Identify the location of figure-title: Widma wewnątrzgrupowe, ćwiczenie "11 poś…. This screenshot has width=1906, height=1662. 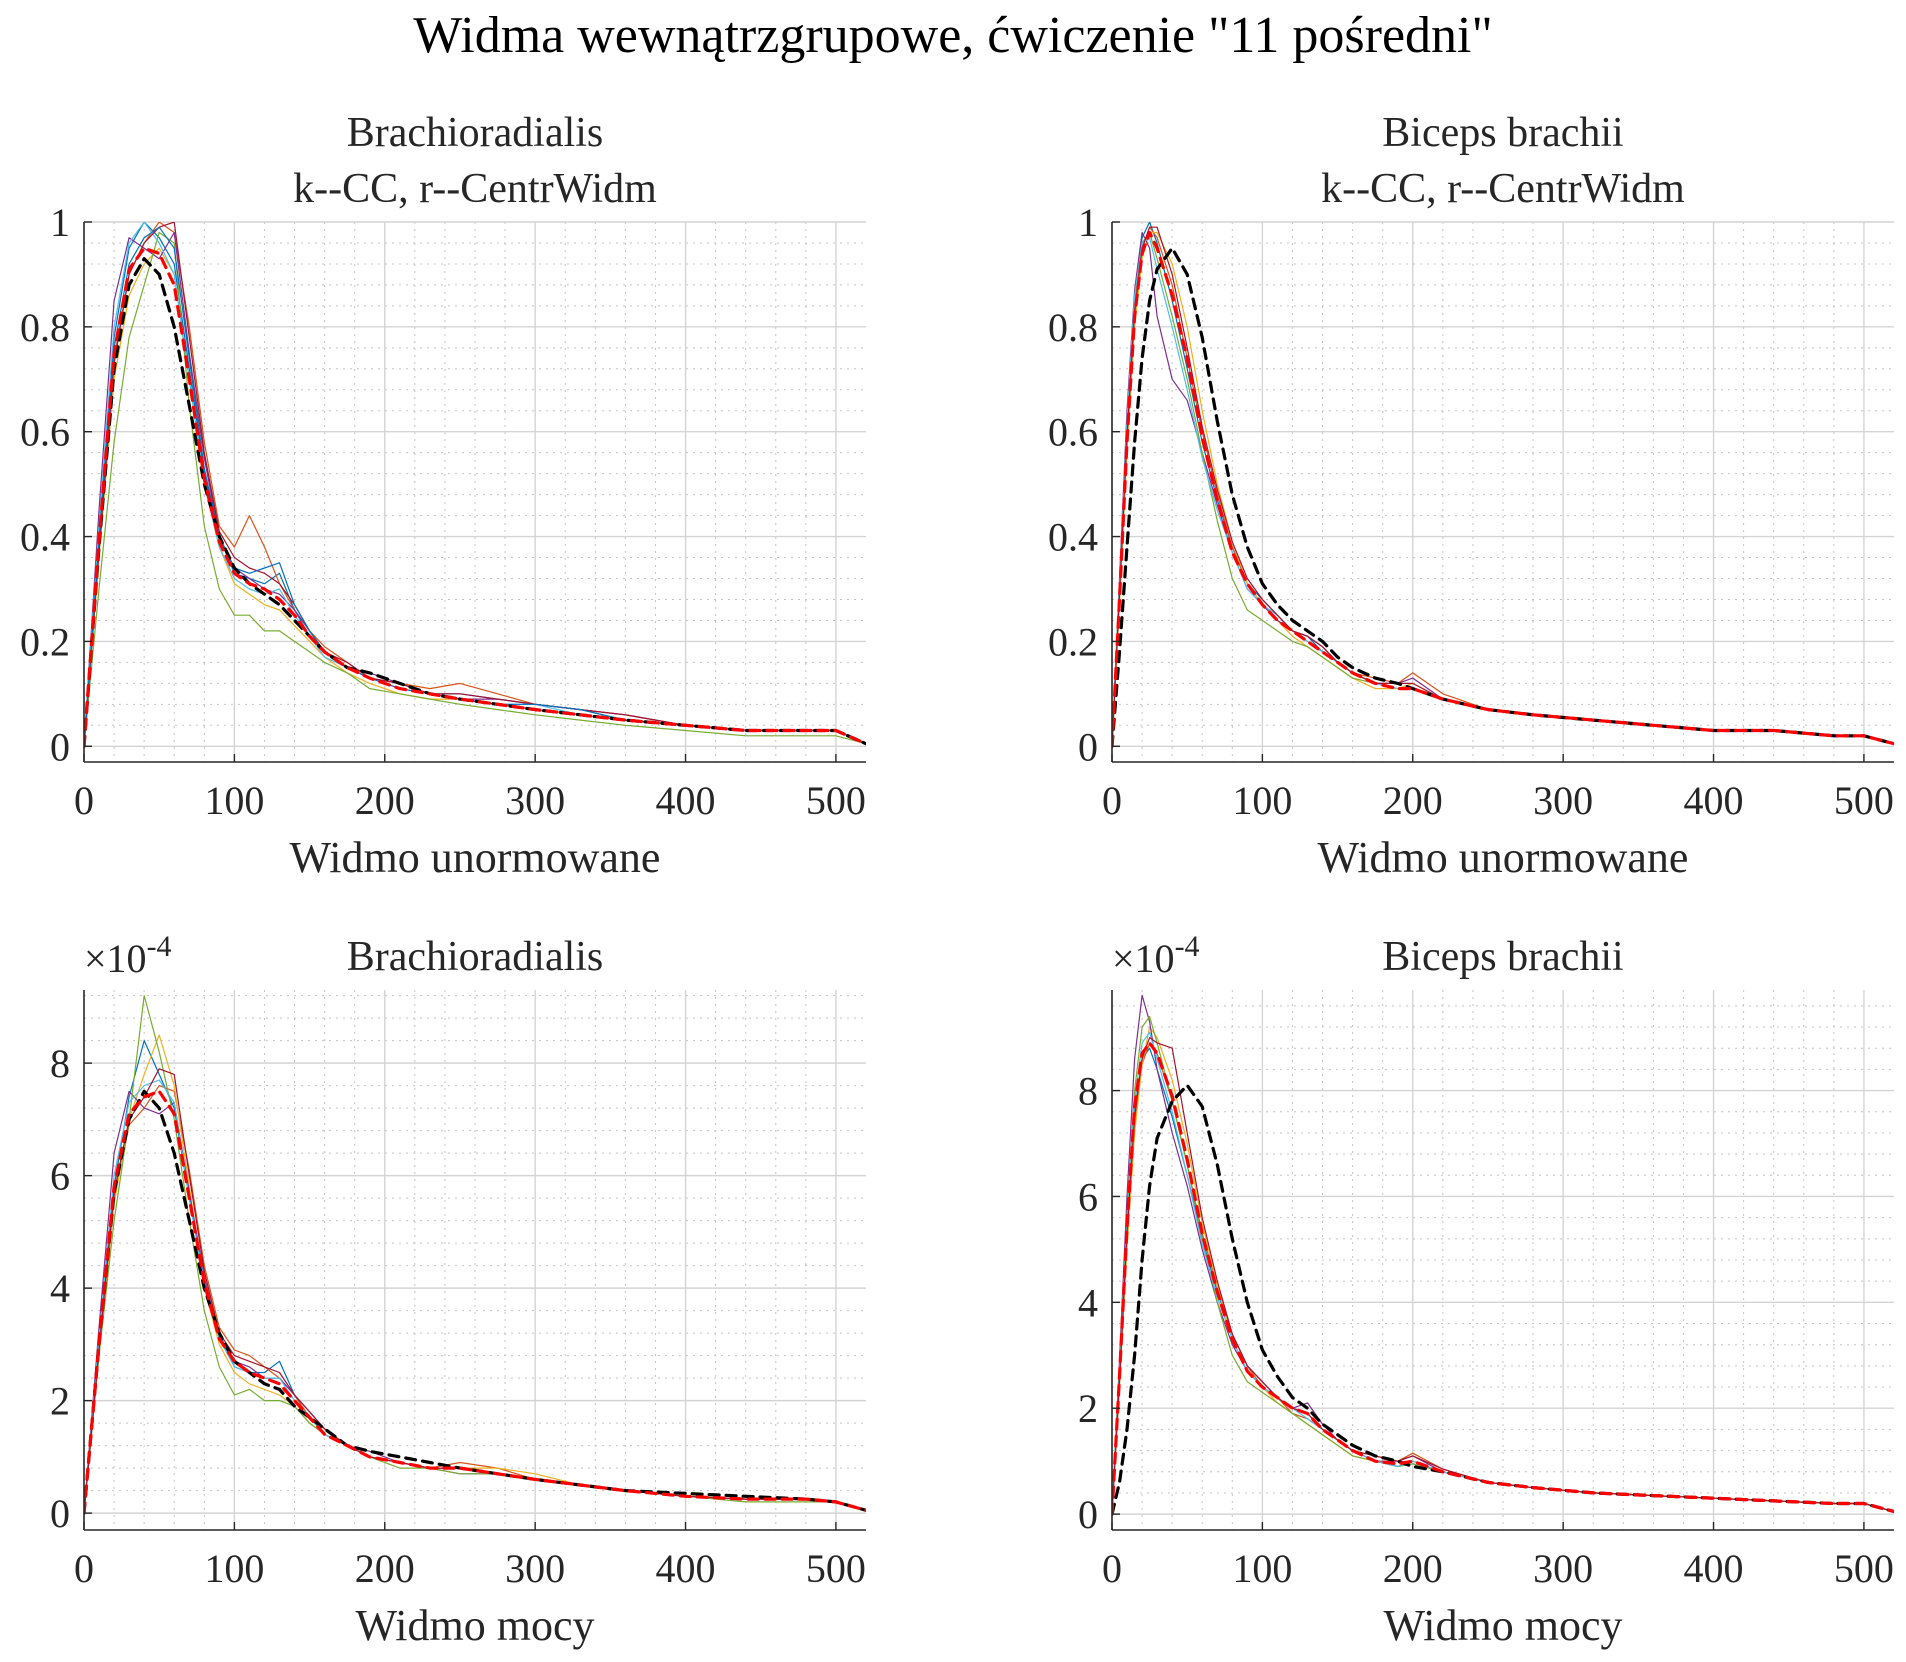
(953, 35).